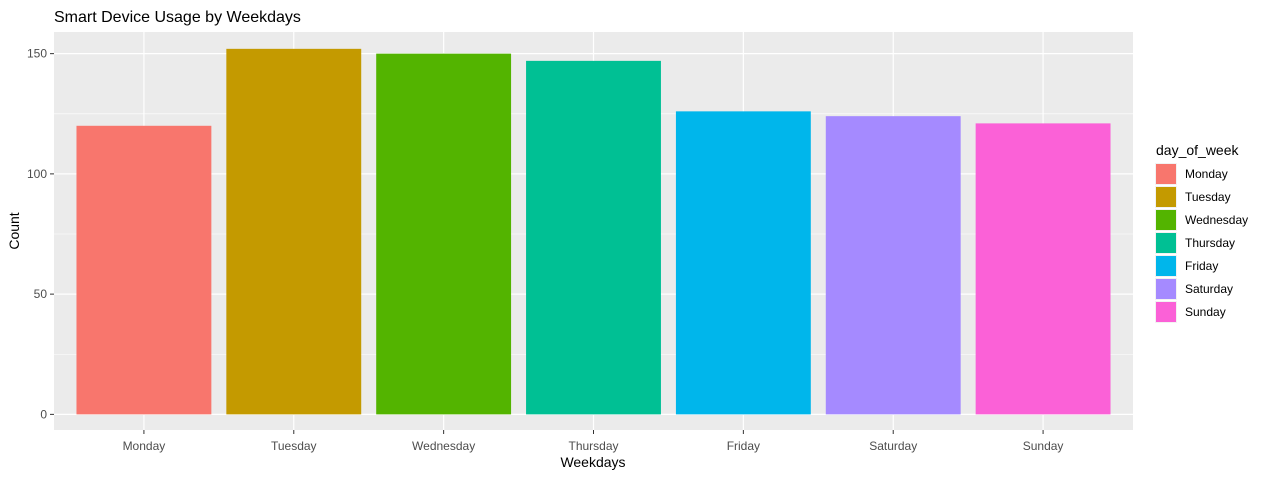 The height and width of the screenshot is (477, 1266). I want to click on legend-swatch-tuesday, so click(1166, 197).